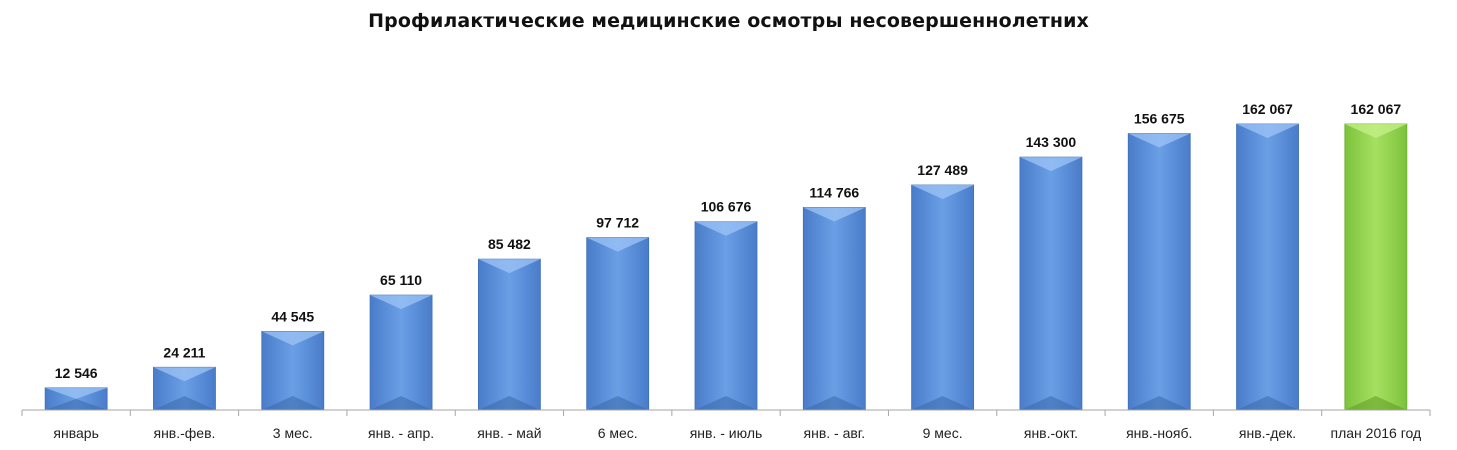 This screenshot has height=450, width=1457. I want to click on data-label: 97 712, so click(617, 223).